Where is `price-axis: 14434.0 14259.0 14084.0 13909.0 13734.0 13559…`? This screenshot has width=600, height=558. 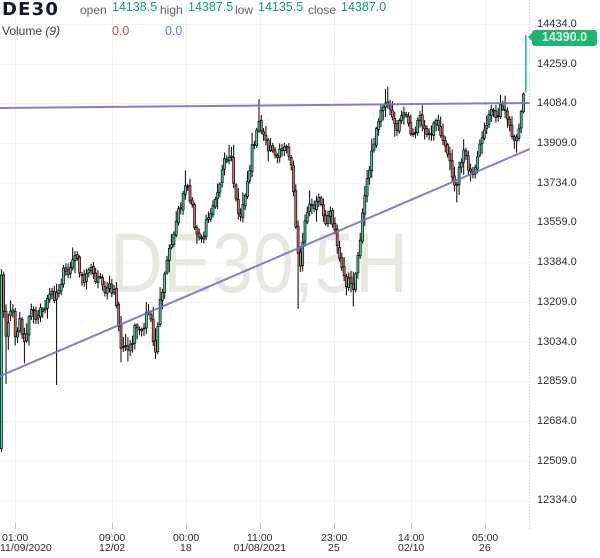
price-axis: 14434.0 14259.0 14084.0 13909.0 13734.0 13559… is located at coordinates (565, 261).